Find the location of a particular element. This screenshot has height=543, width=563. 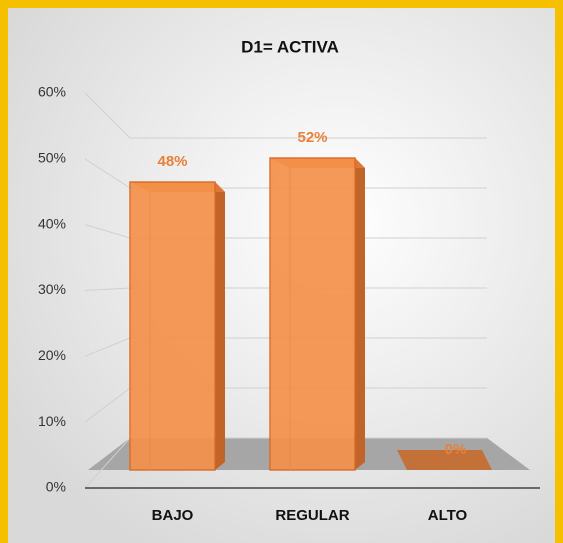

y-tick-label: 50% is located at coordinates (52, 158).